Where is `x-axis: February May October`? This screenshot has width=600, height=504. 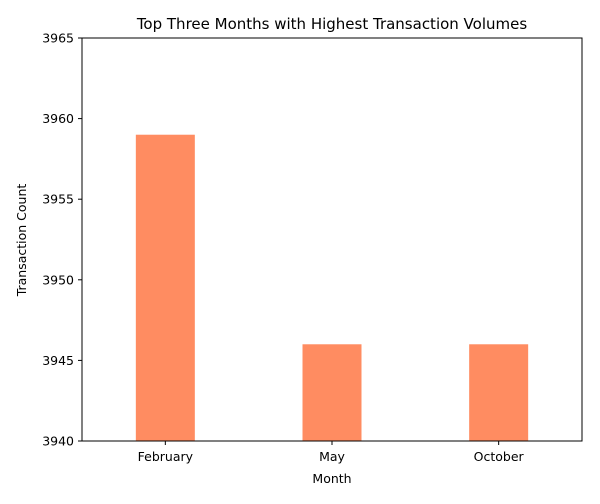 x-axis: February May October is located at coordinates (331, 452).